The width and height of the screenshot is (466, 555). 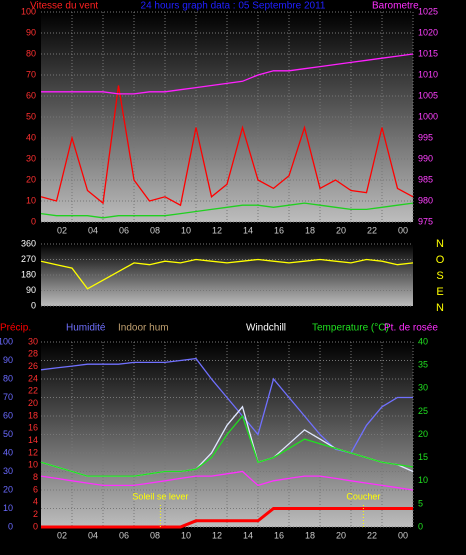 I want to click on y2-tick-label: 990, so click(x=425, y=158).